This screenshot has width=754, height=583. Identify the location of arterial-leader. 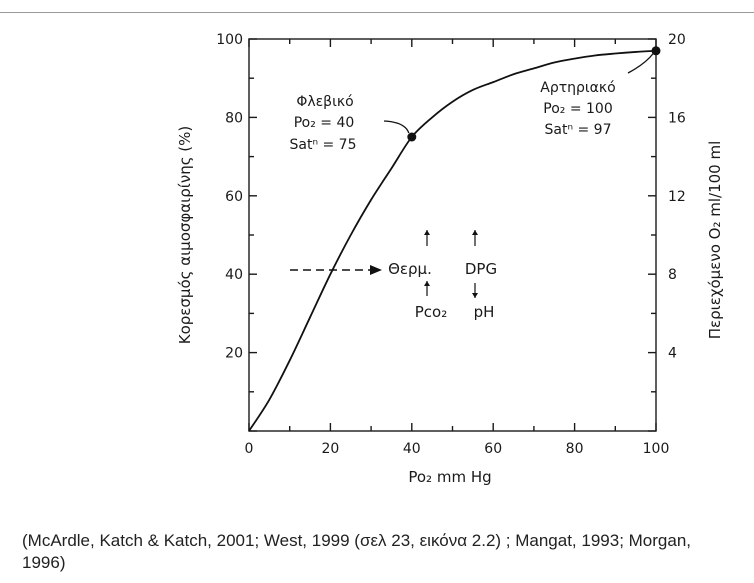
(640, 63).